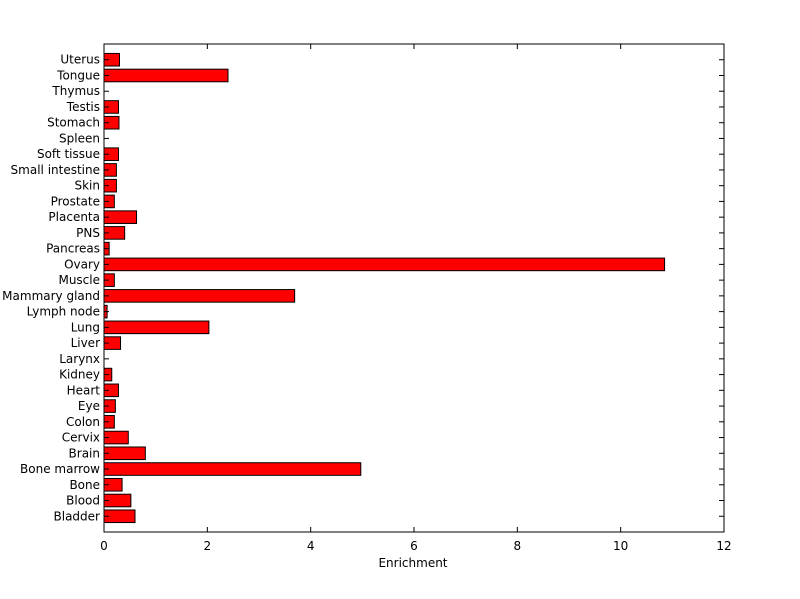 The width and height of the screenshot is (800, 599). Describe the element at coordinates (166, 75) in the screenshot. I see `bar-tongue` at that location.